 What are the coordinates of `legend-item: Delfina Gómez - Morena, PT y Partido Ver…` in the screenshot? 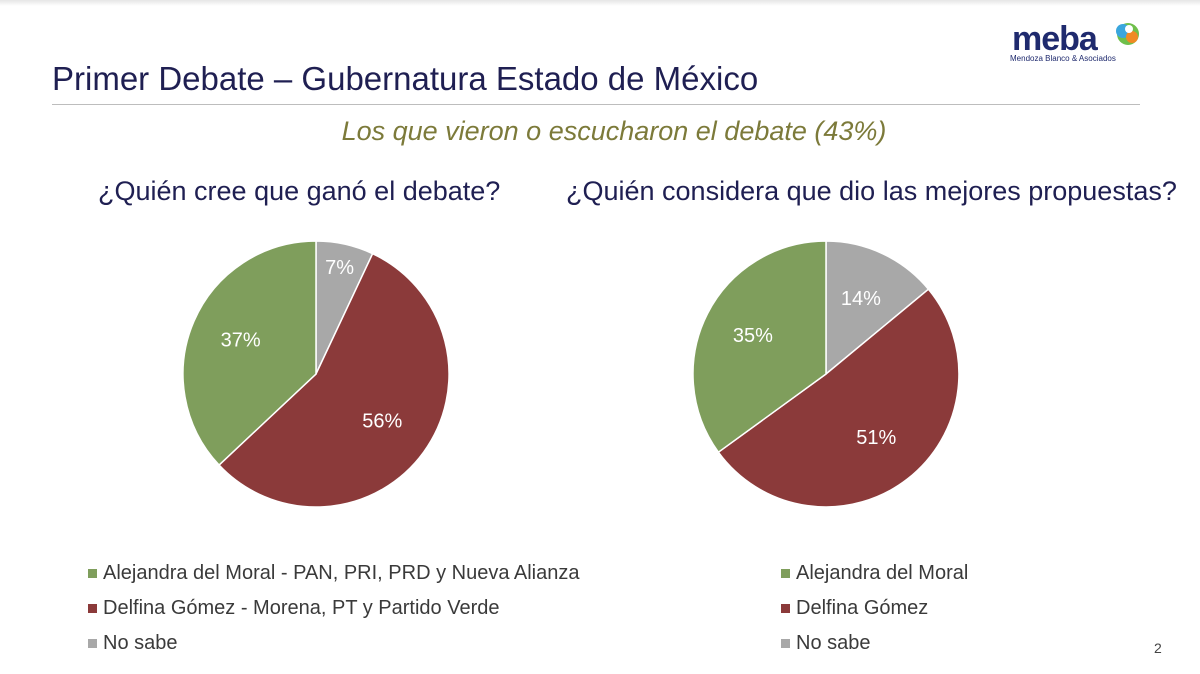 It's located at (334, 608).